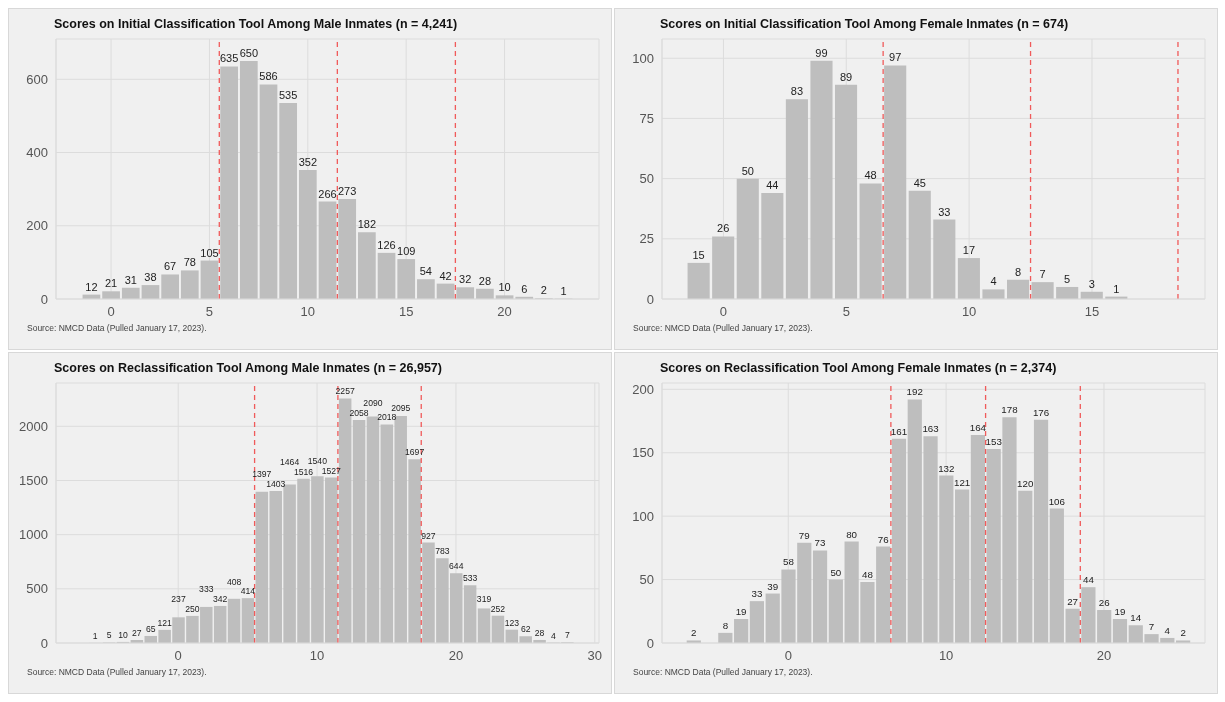  Describe the element at coordinates (442, 551) in the screenshot. I see `data-label: 783` at that location.